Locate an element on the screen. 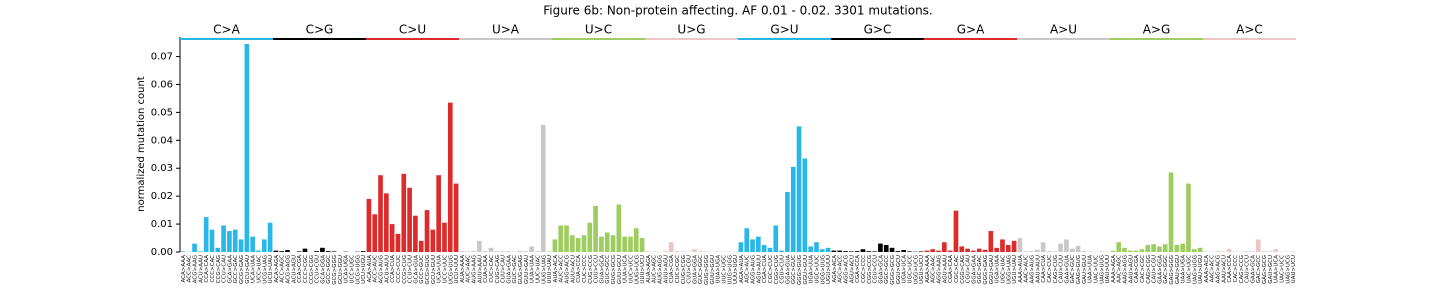 The height and width of the screenshot is (288, 1440). x-tick-label: AUC>ACC is located at coordinates (562, 269).